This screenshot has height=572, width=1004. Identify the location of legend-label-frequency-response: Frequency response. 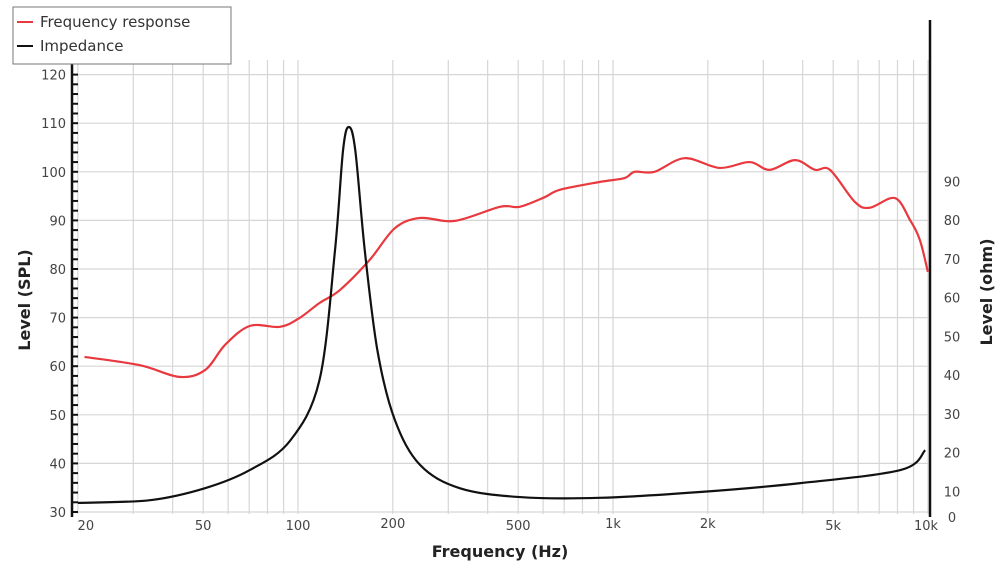
(115, 22).